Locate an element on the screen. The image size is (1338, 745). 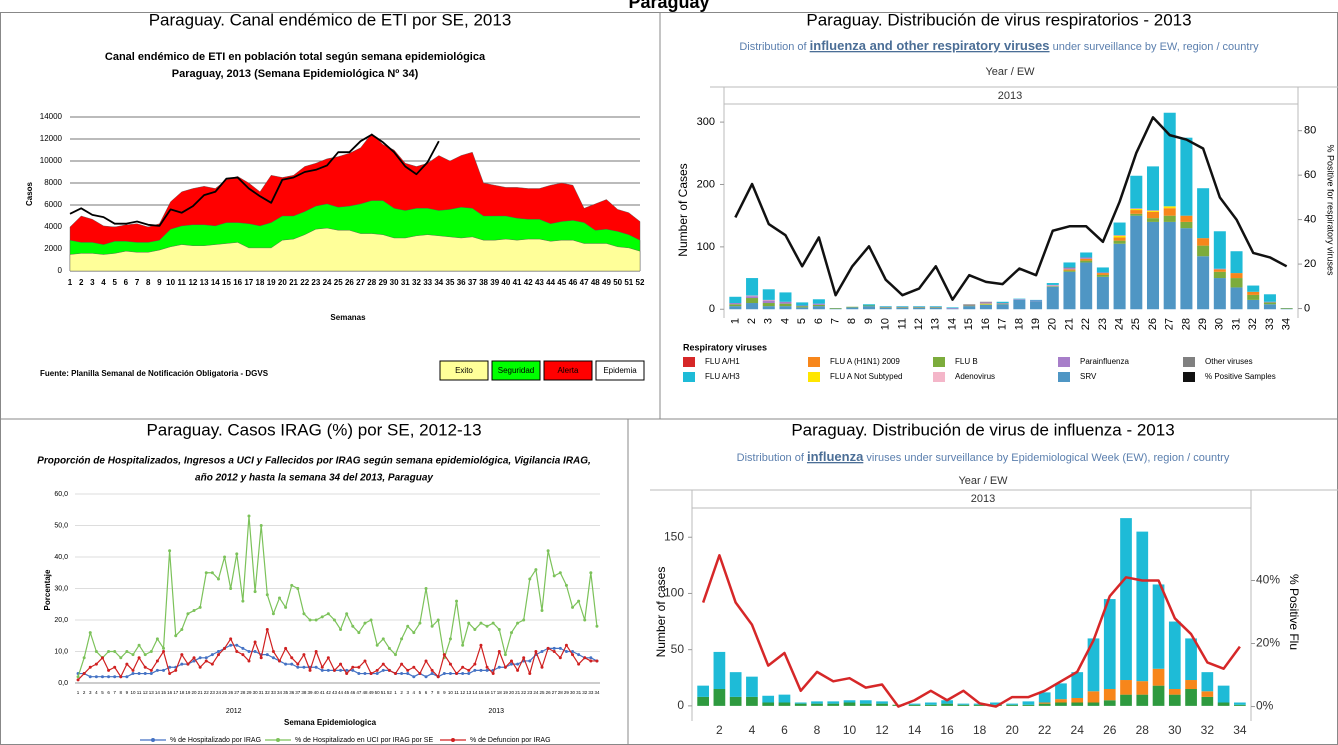
legend-marker is located at coordinates (453, 740).